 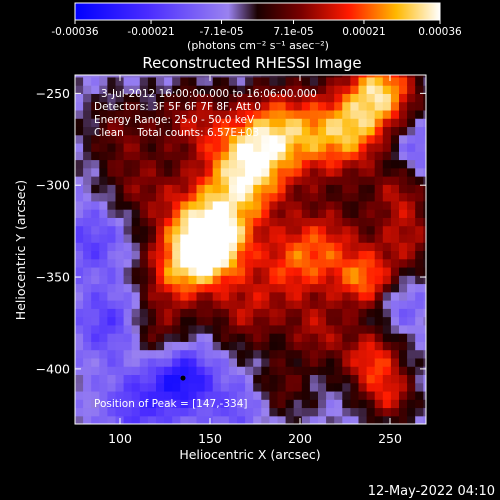 I want to click on y-tick-label: −350, so click(x=53, y=277).